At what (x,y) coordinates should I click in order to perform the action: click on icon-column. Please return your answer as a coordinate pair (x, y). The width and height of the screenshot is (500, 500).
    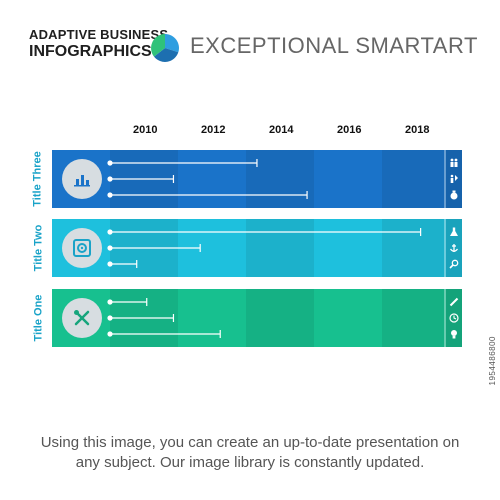
    Looking at the image, I should click on (454, 179).